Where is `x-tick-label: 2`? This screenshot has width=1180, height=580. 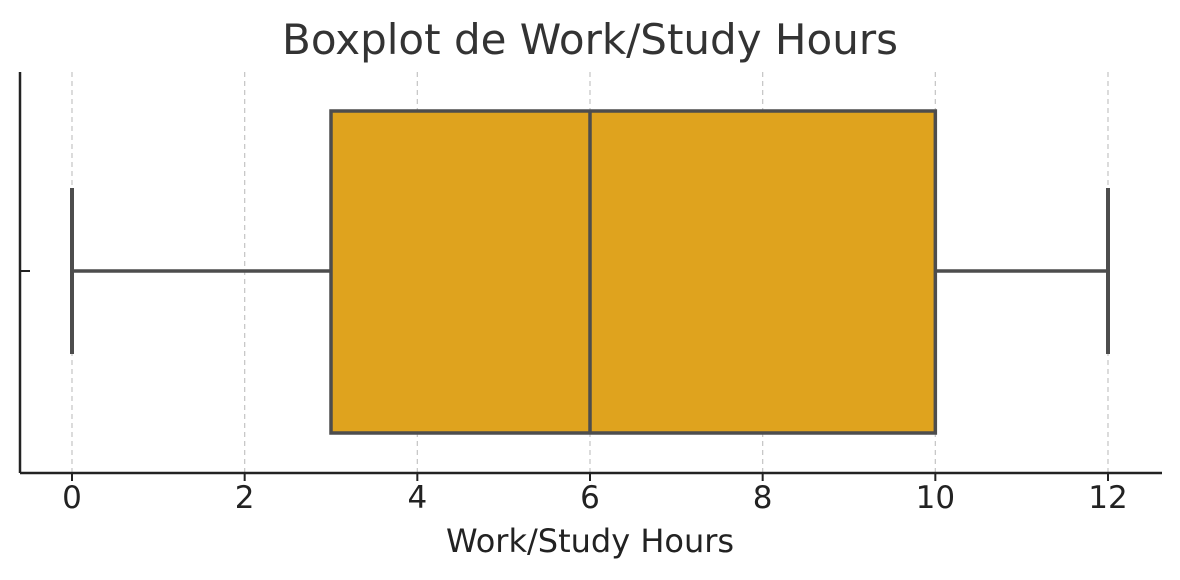 x-tick-label: 2 is located at coordinates (245, 498).